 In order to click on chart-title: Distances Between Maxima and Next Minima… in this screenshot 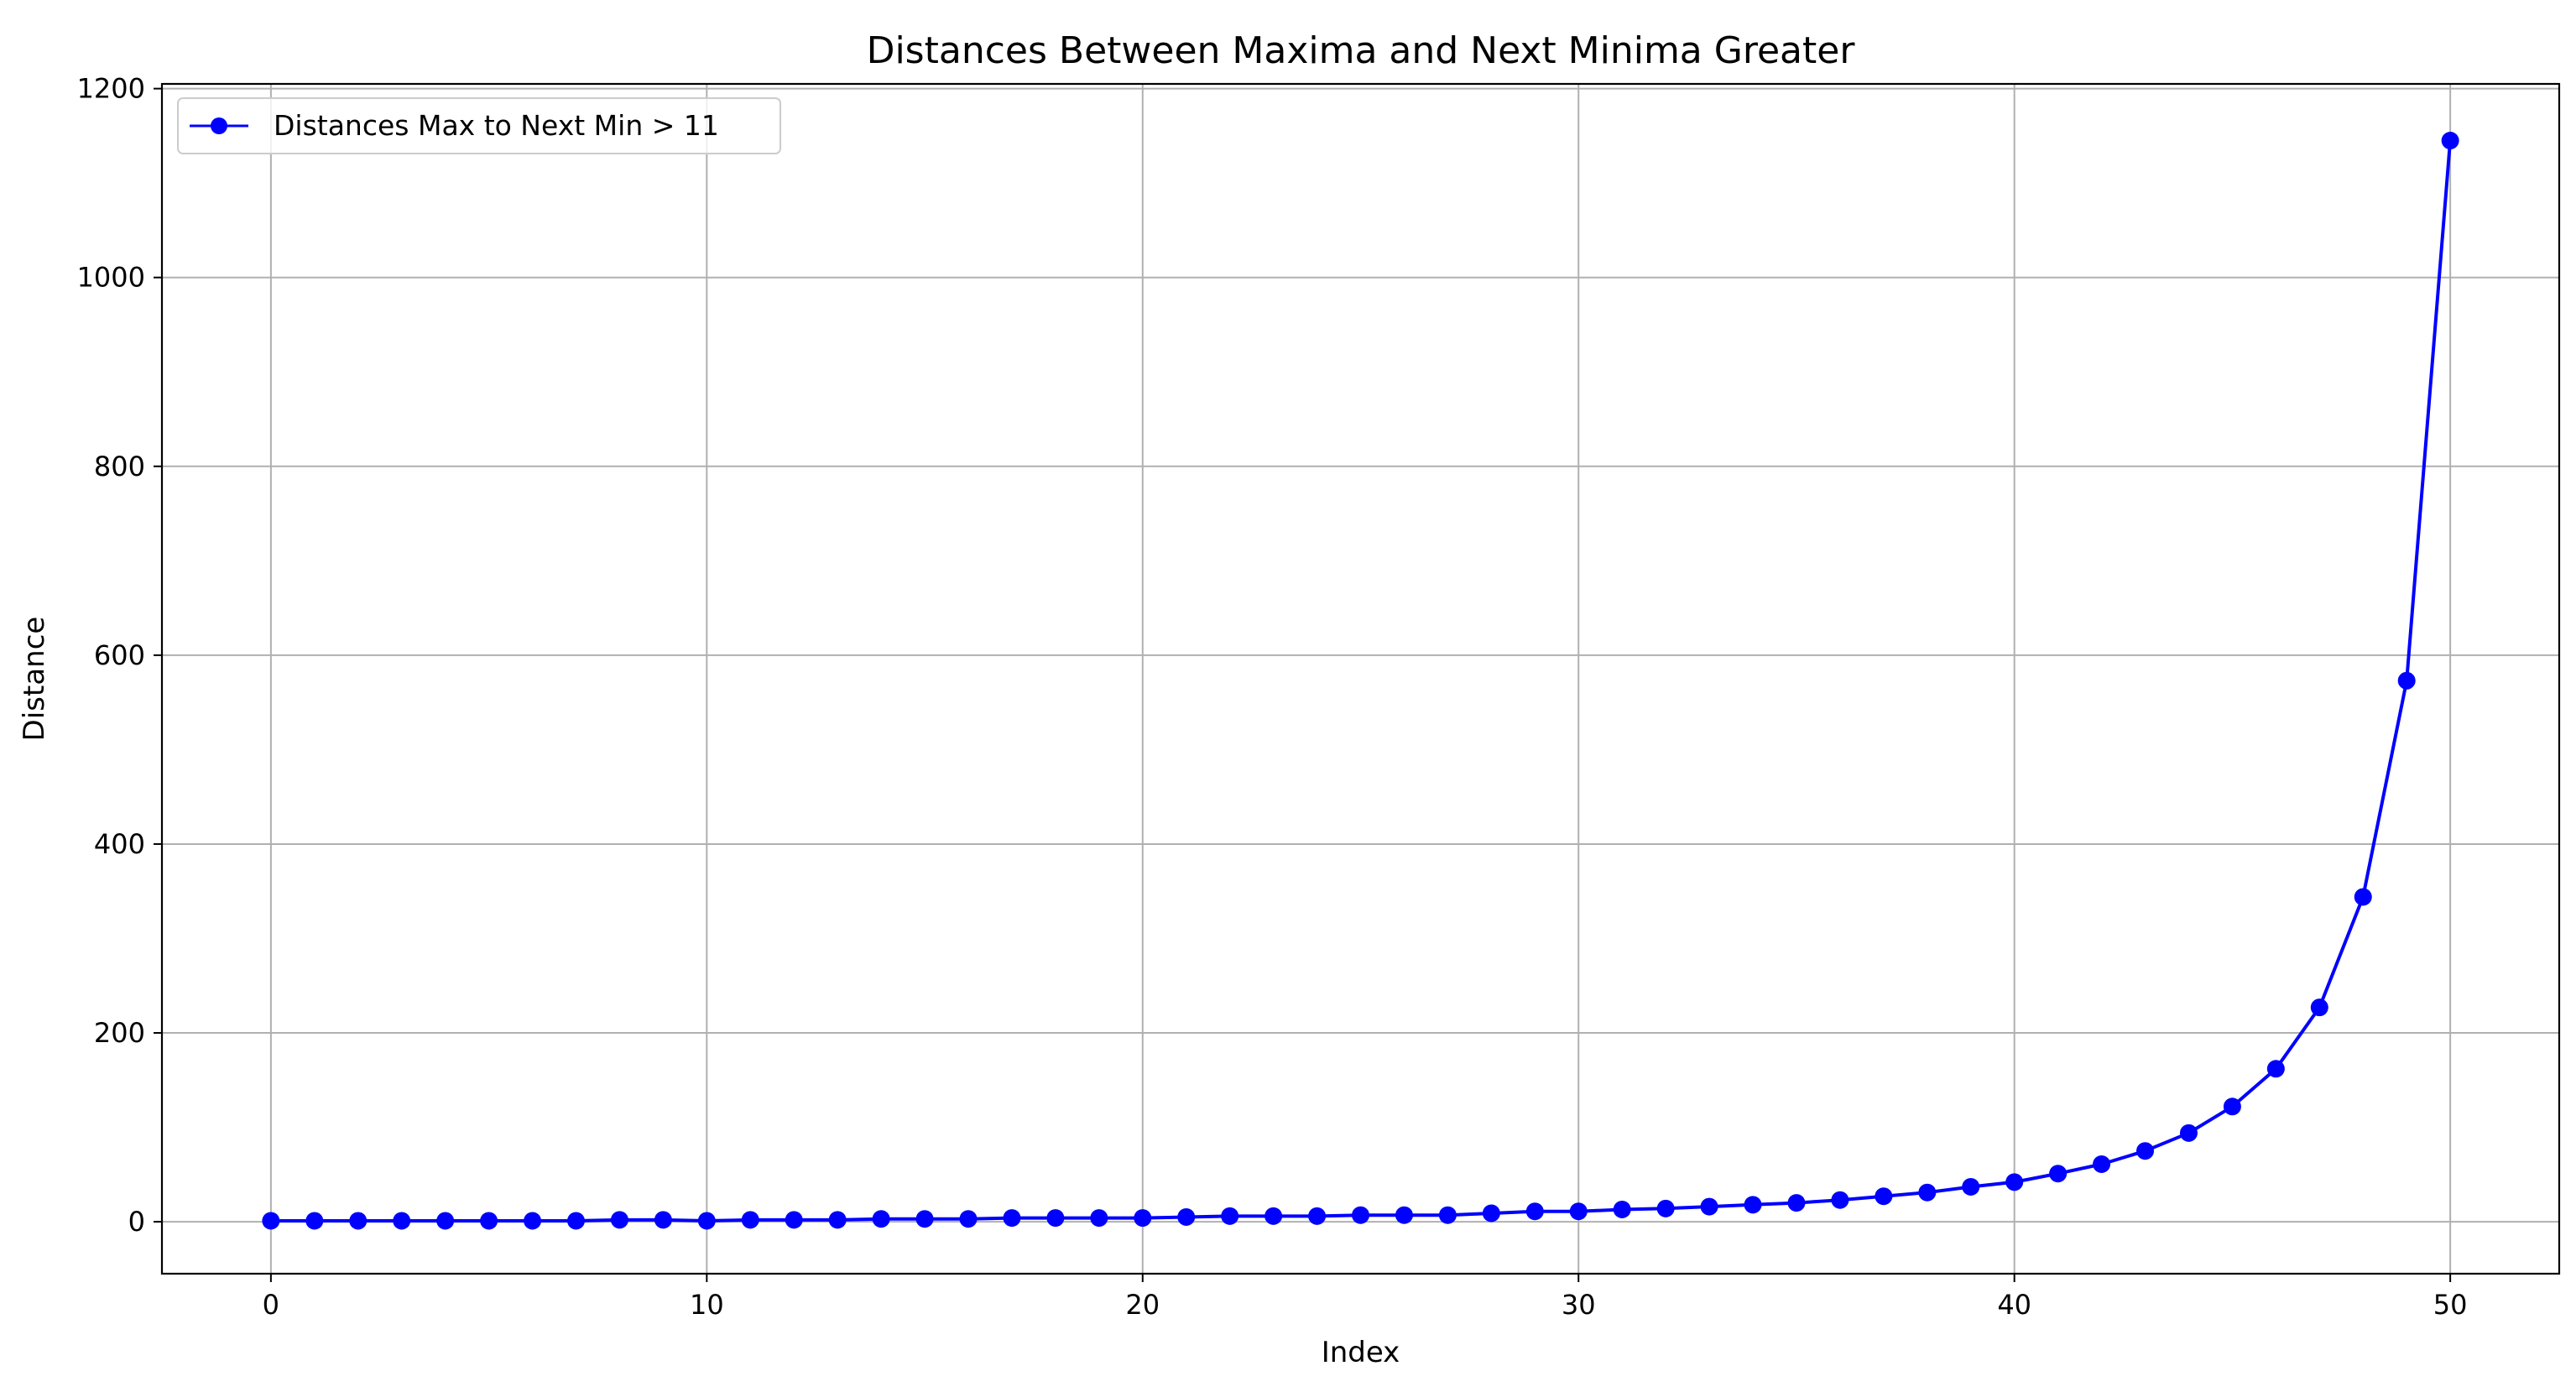, I will do `click(1361, 51)`.